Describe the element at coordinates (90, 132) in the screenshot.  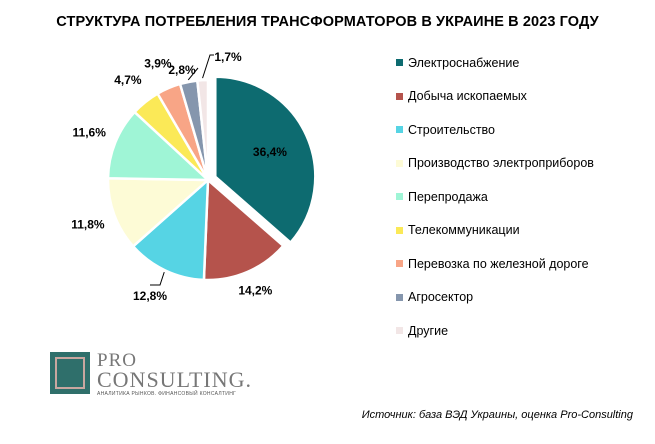
I see `slice-label-5: 11,6%` at that location.